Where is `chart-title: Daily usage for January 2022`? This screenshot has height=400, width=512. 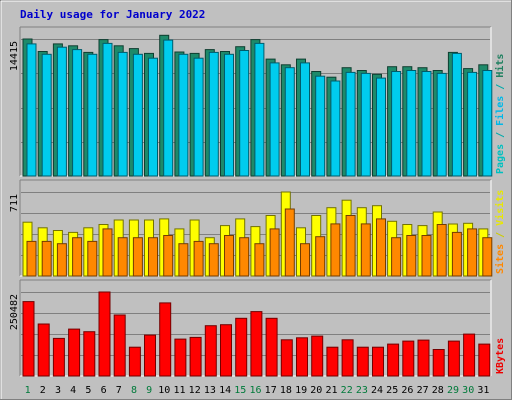 chart-title: Daily usage for January 2022 is located at coordinates (112, 14).